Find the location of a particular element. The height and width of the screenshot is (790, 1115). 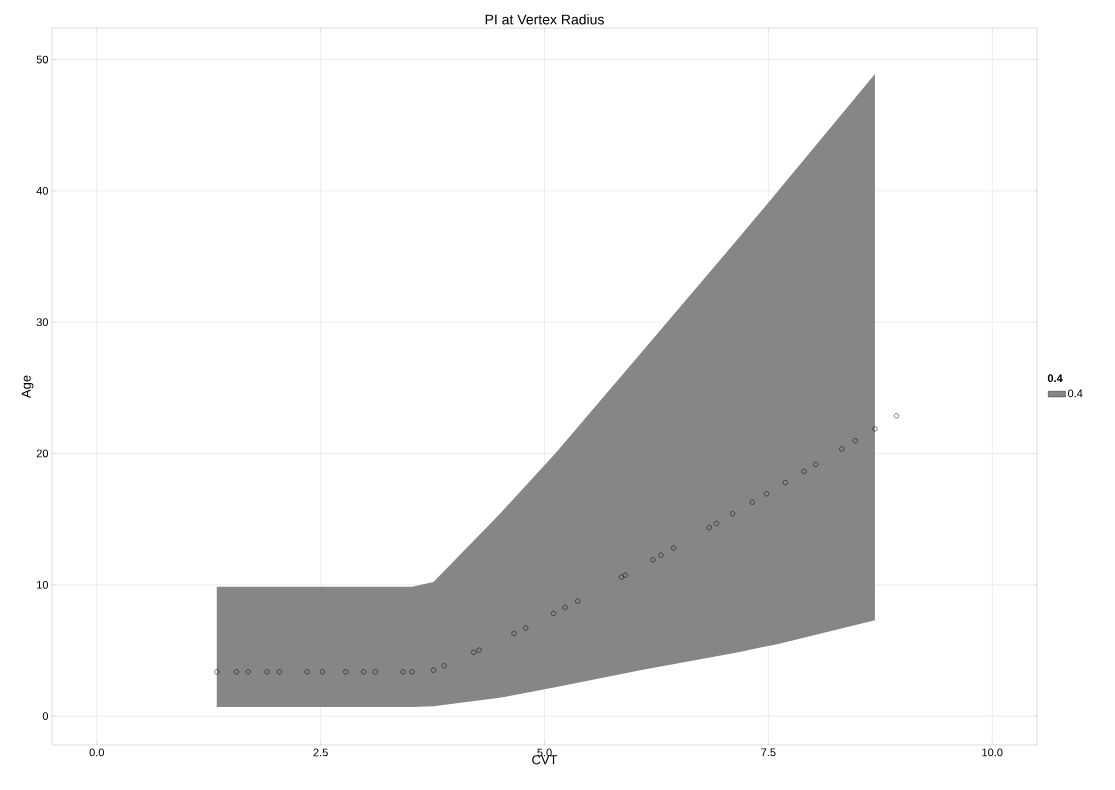

legend-title: 0.4 is located at coordinates (1055, 378).